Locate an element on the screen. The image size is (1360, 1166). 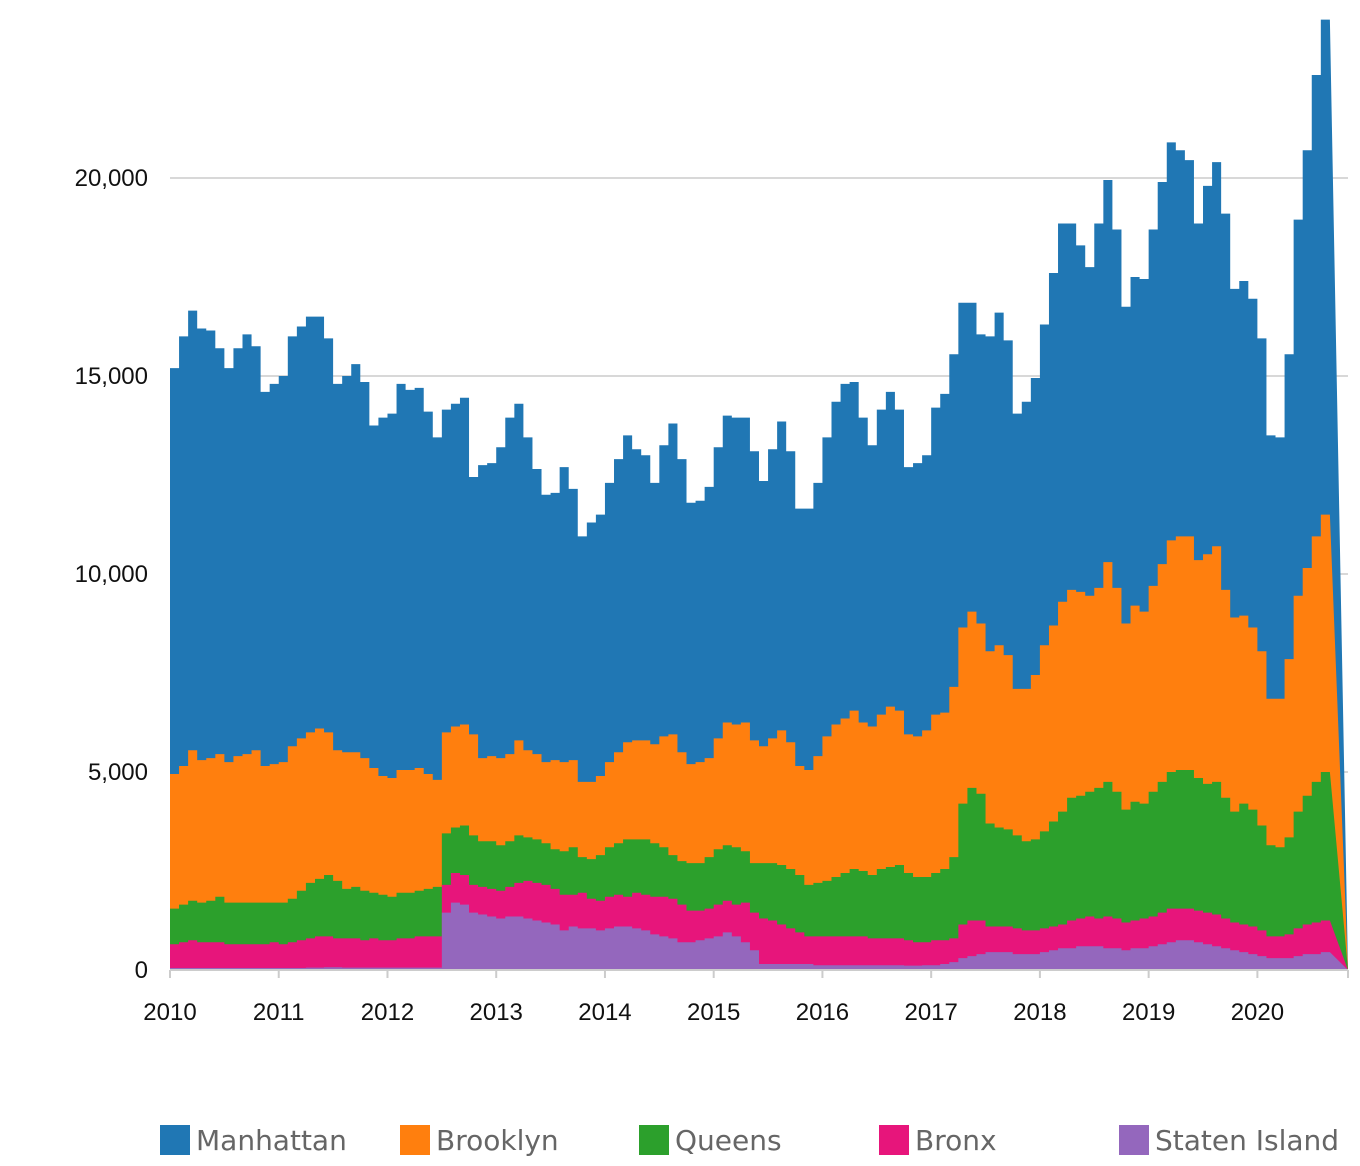
legend-label-brooklyn: Brooklyn is located at coordinates (497, 1140).